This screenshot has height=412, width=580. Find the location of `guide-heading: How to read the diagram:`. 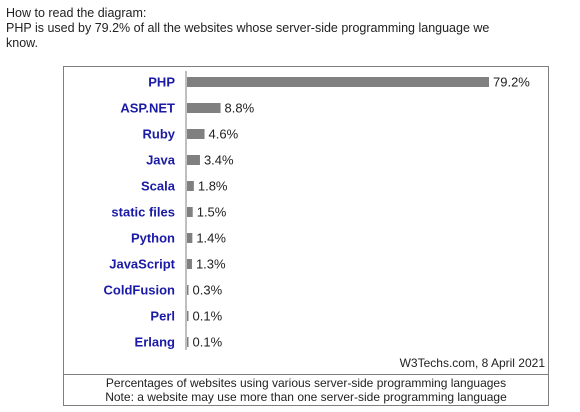

guide-heading: How to read the diagram: is located at coordinates (76, 13).